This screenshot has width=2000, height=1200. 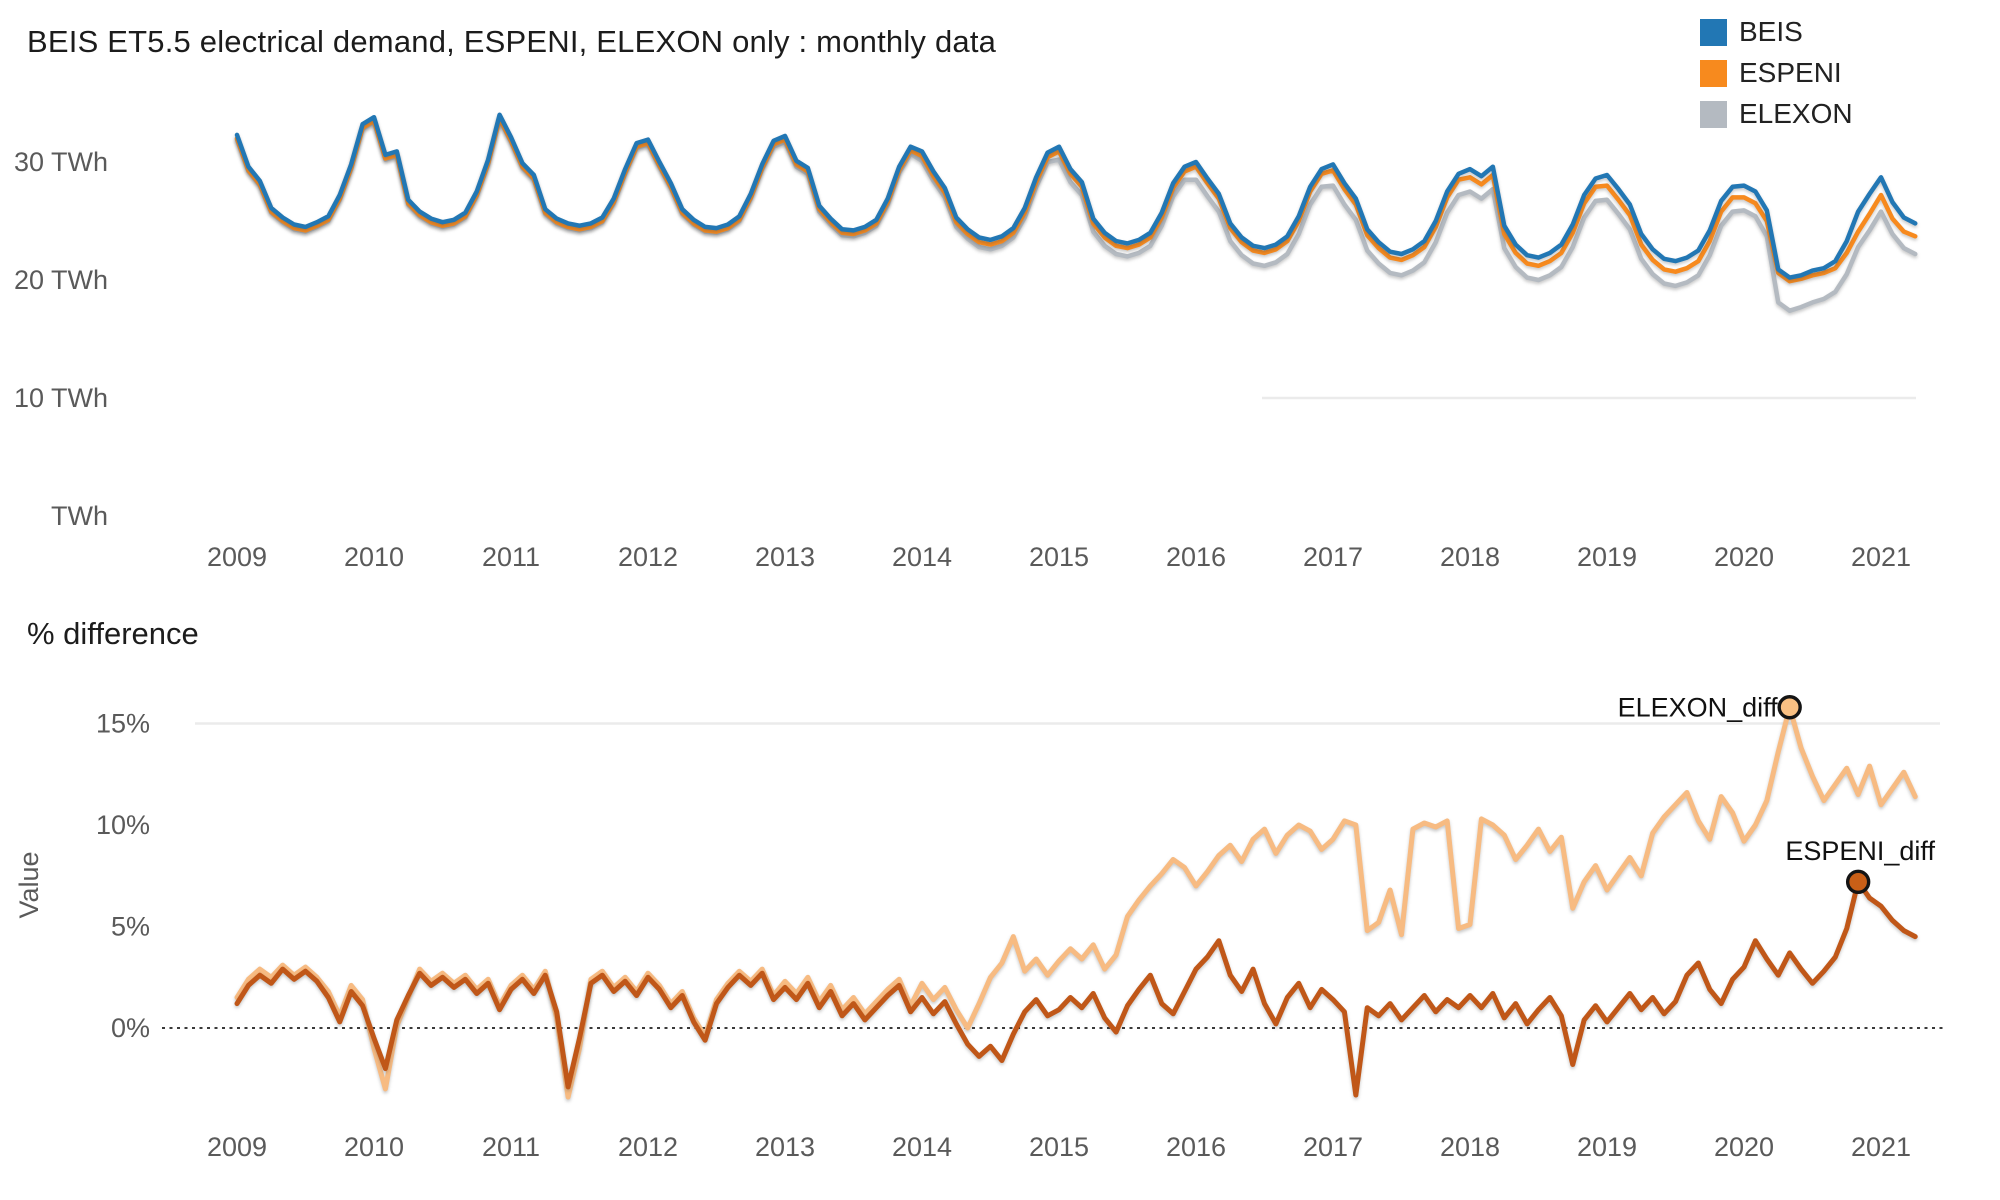 I want to click on legend-item-elexon: ELEXON, so click(x=1776, y=114).